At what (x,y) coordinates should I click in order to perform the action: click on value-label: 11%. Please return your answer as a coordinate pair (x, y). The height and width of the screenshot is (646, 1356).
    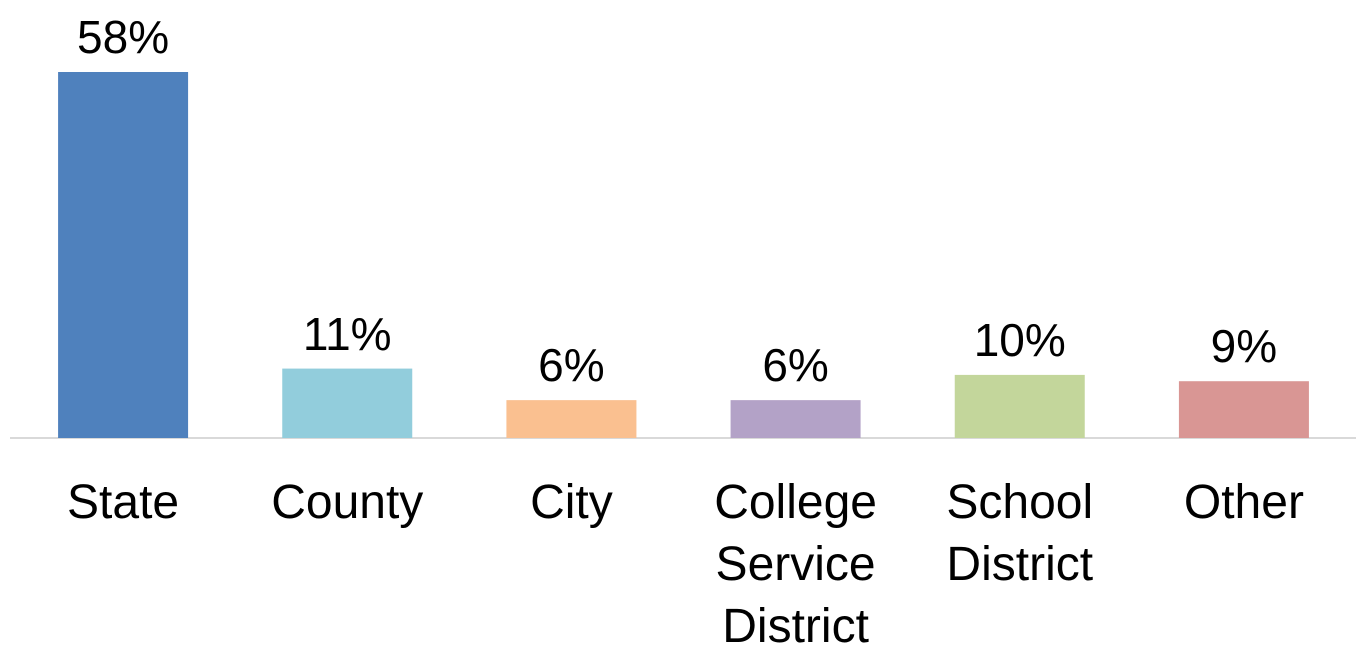
    Looking at the image, I should click on (347, 333).